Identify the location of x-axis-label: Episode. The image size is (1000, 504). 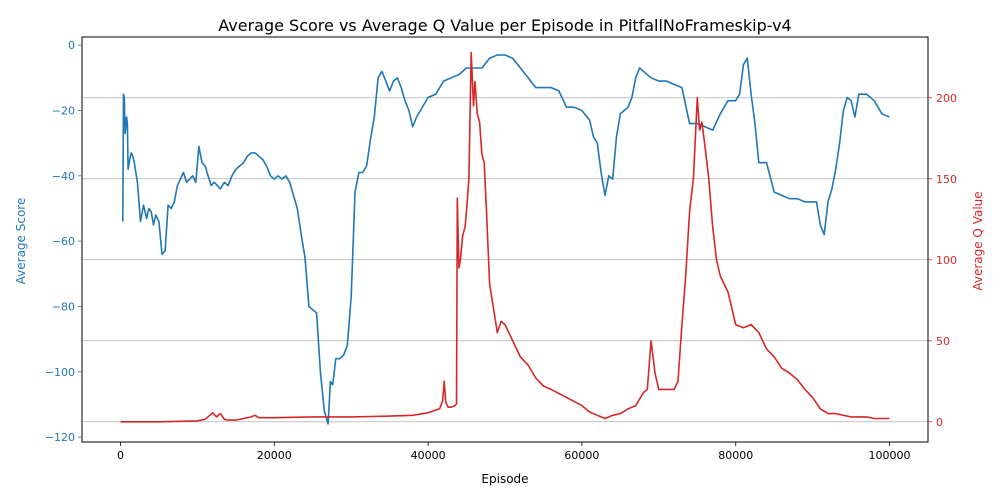
(504, 479).